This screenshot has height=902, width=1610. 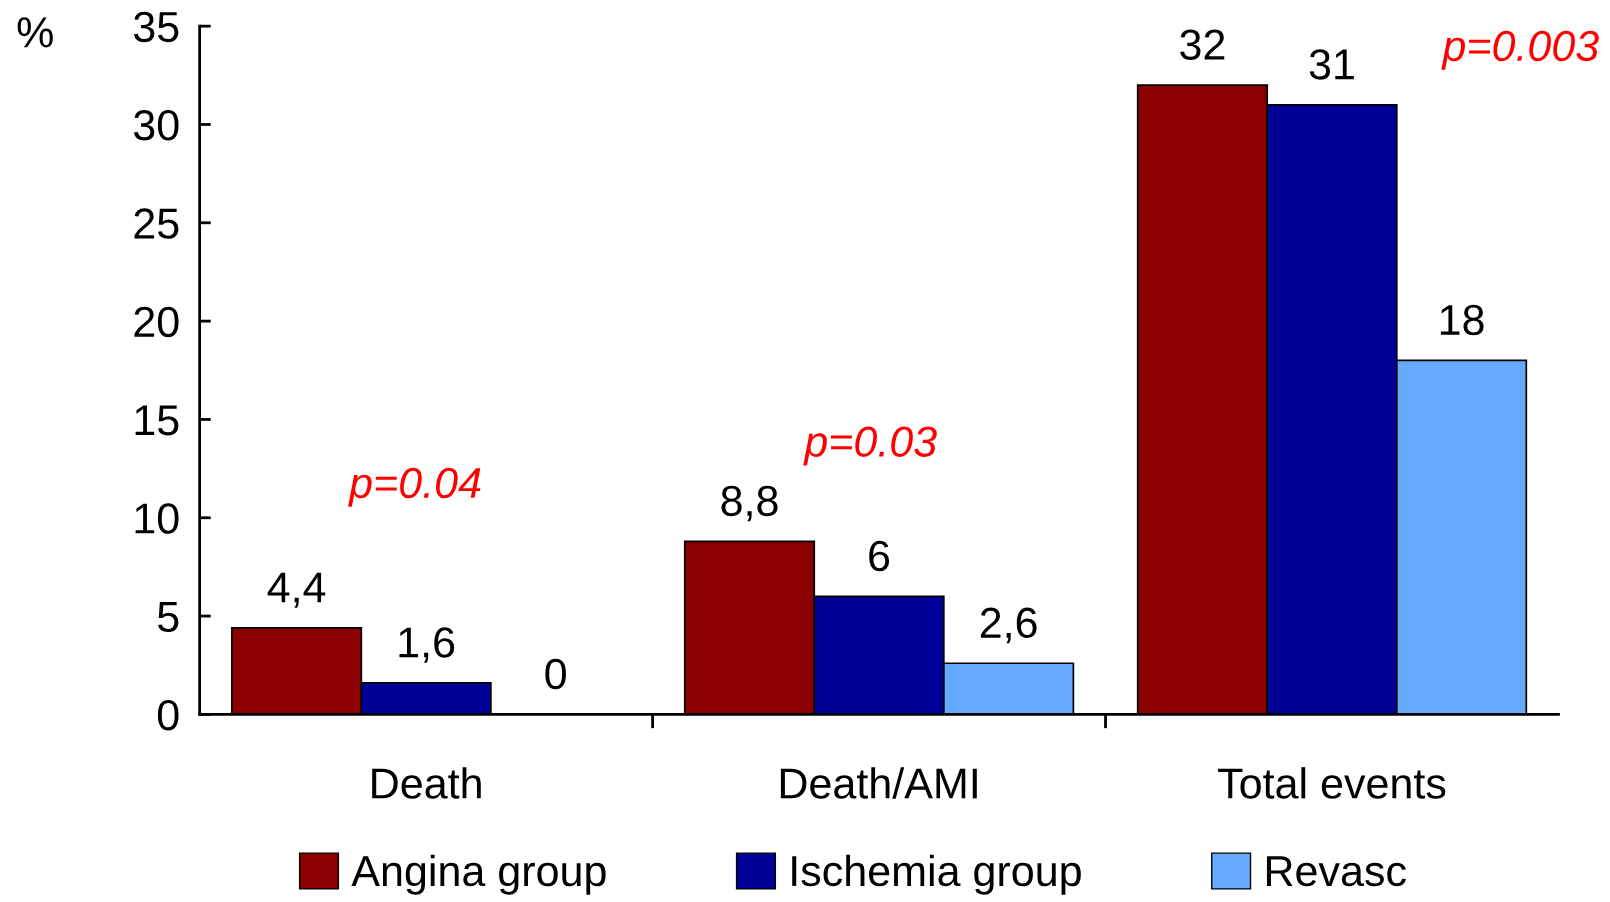 I want to click on y-tick-label: 20, so click(x=156, y=322).